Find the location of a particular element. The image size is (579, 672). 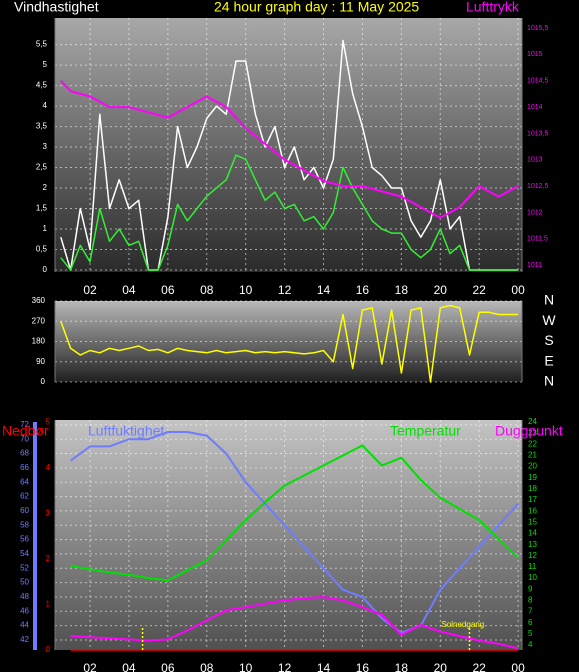

y3-tick-label: 52 is located at coordinates (24, 567).